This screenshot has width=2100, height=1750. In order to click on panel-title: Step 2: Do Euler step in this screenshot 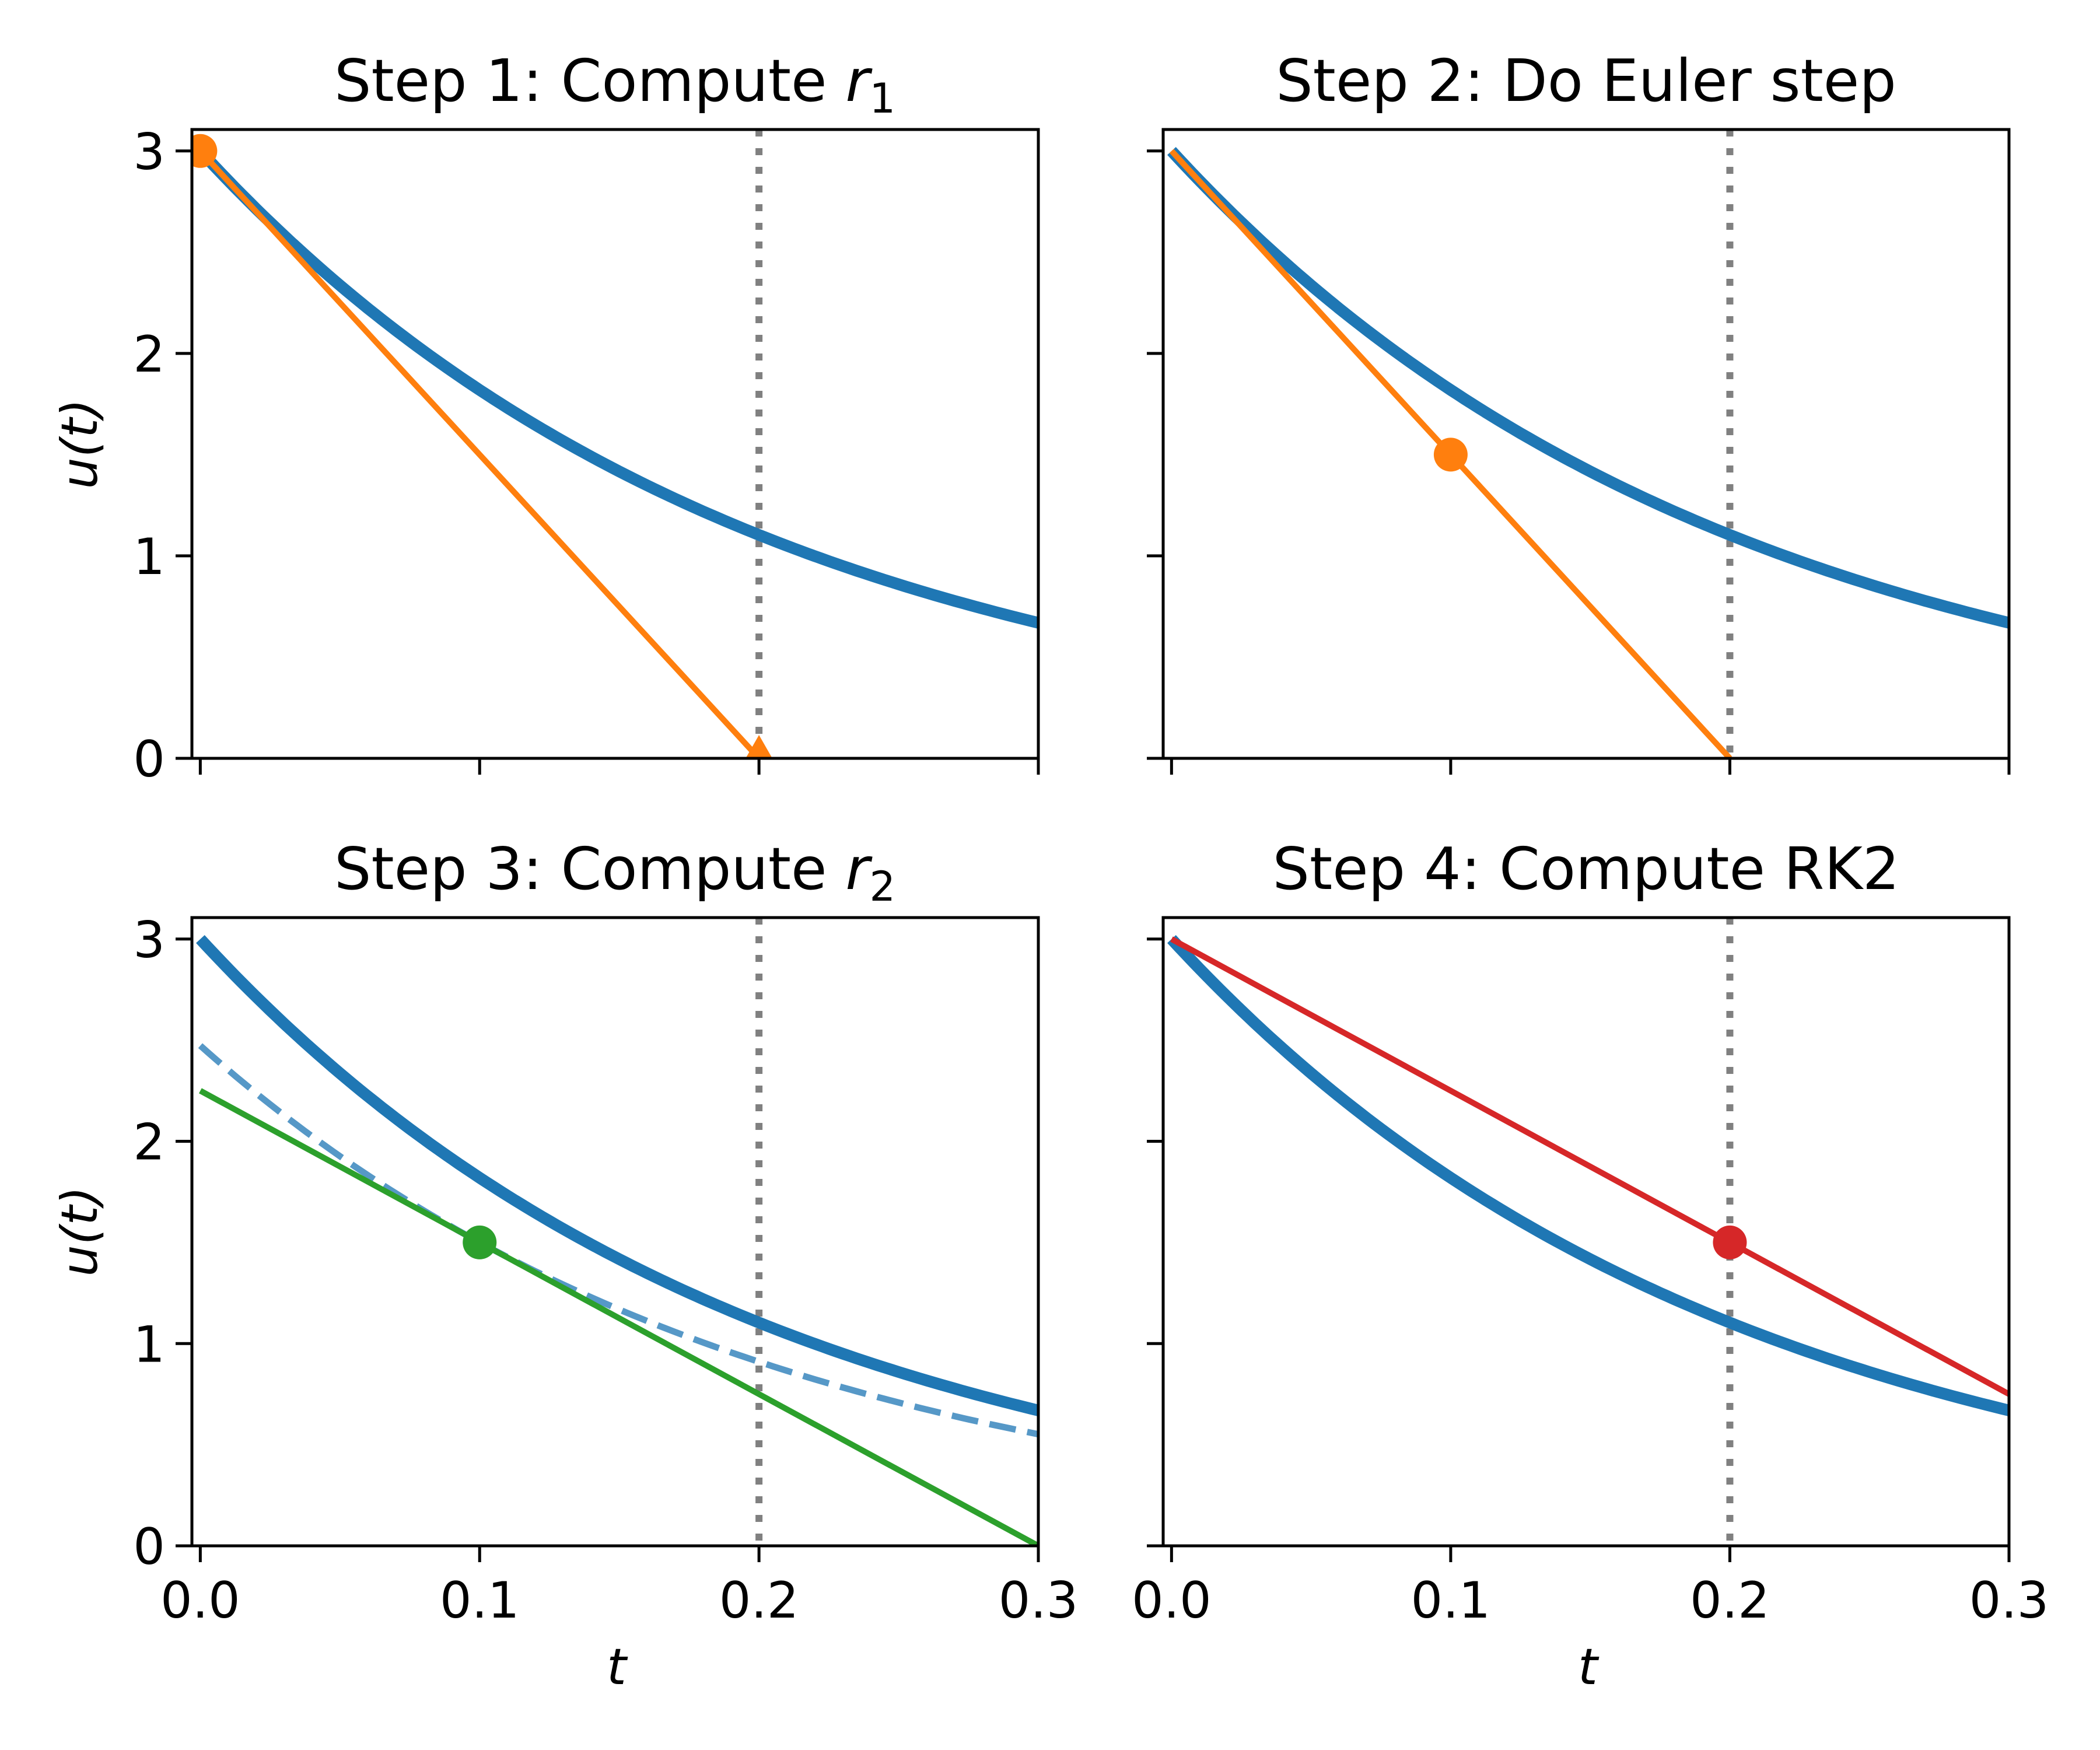, I will do `click(1586, 81)`.